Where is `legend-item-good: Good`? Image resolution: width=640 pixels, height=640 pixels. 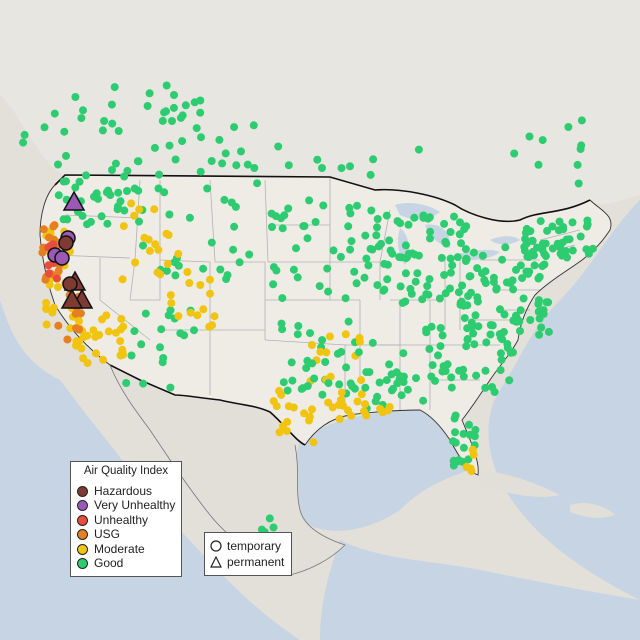
legend-item-good: Good is located at coordinates (100, 563).